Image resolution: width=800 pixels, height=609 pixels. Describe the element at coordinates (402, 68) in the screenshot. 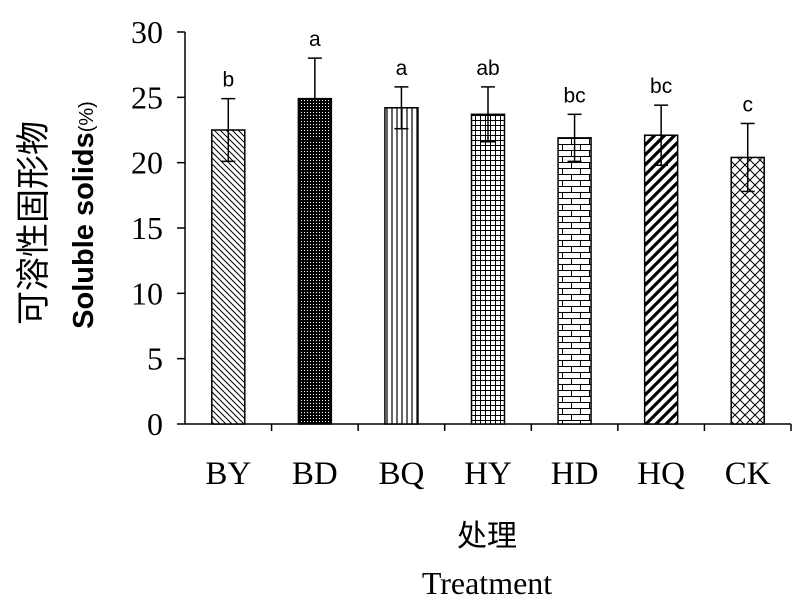

I see `significance-label-bq: a` at that location.